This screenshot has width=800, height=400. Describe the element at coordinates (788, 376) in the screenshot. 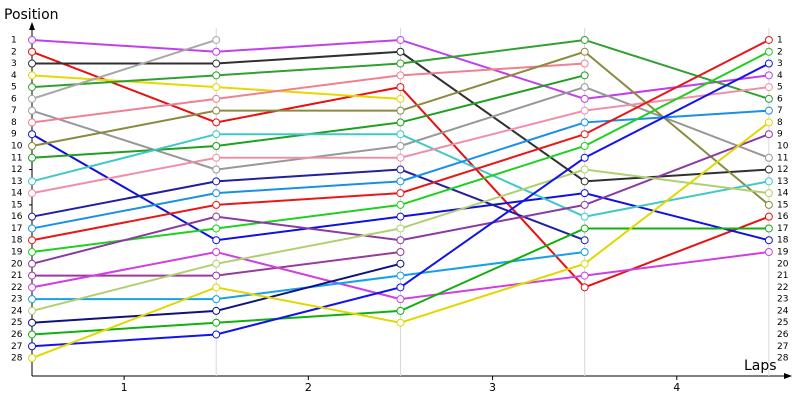

I see `x-axis-arrow` at that location.